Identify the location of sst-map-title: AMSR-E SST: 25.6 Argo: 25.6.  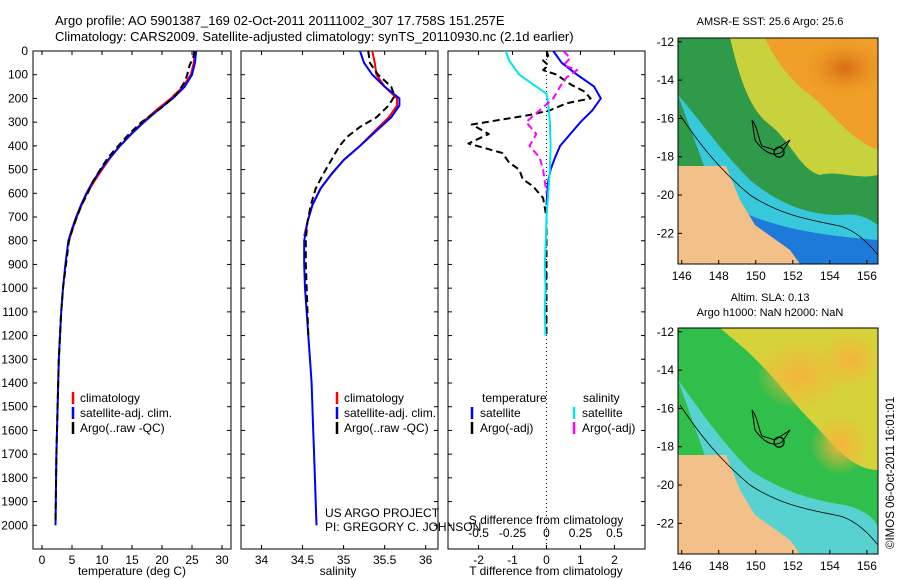
(770, 22).